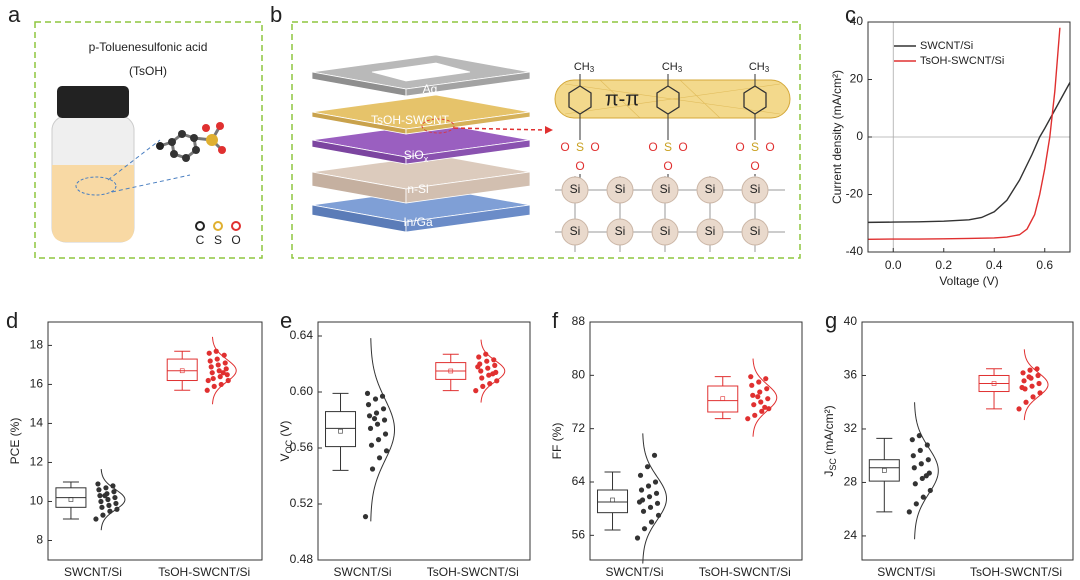 This screenshot has width=1080, height=580. What do you see at coordinates (410, 120) in the screenshot?
I see `layer-label: TsOH-SWCNT` at bounding box center [410, 120].